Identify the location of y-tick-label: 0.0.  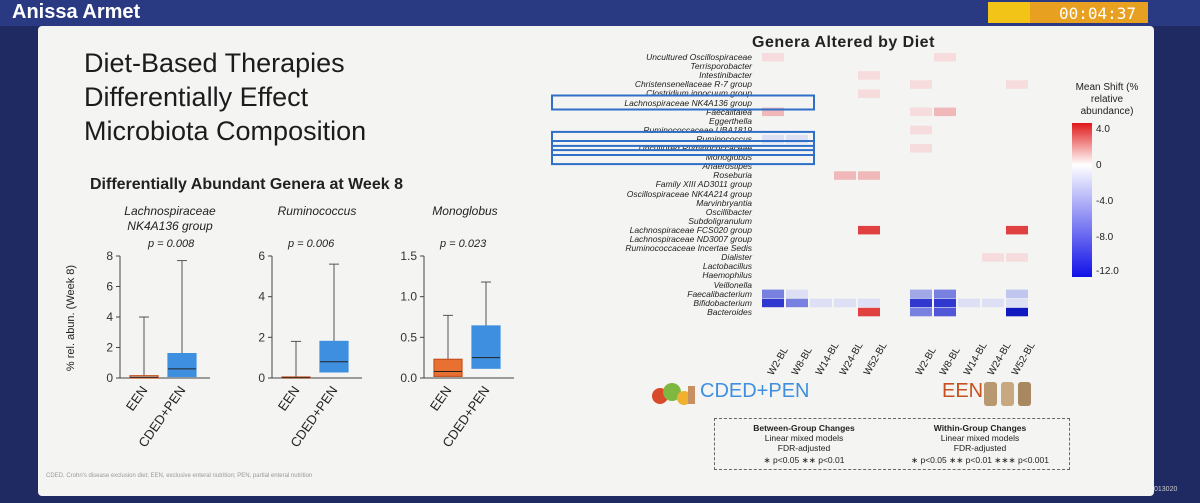
(408, 378).